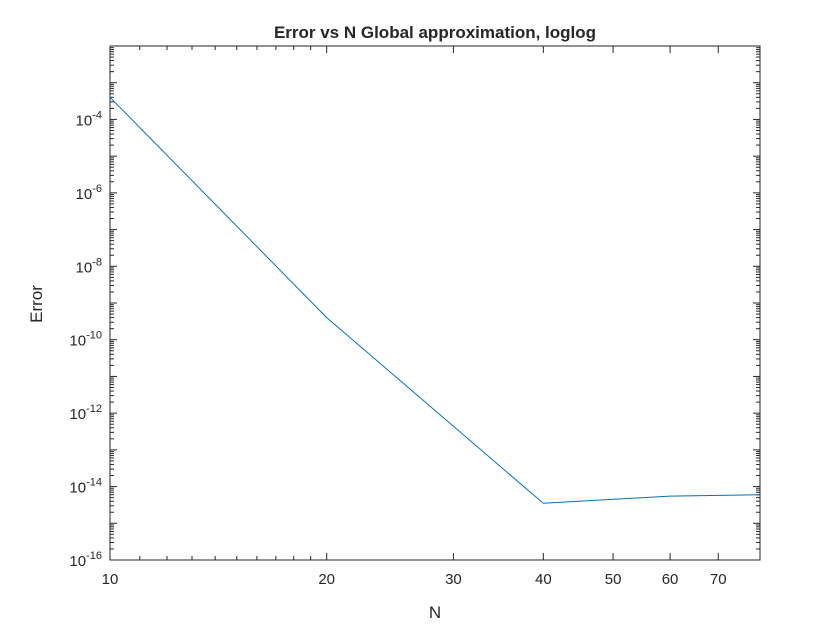 The width and height of the screenshot is (840, 635). What do you see at coordinates (543, 579) in the screenshot?
I see `x-tick-label: 40` at bounding box center [543, 579].